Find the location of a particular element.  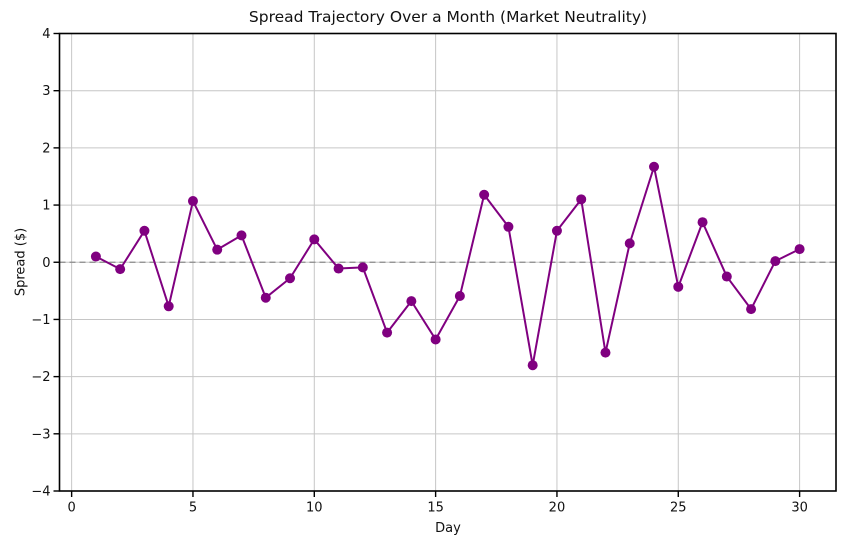

x-tick-label: 0 is located at coordinates (71, 508).